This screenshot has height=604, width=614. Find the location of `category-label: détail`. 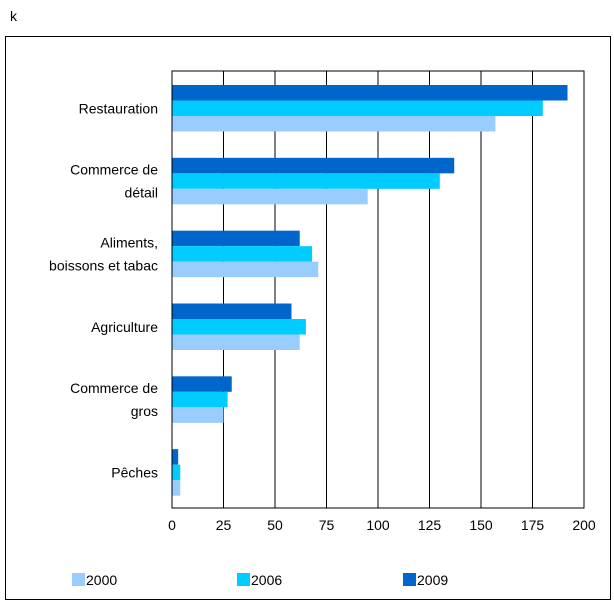

category-label: détail is located at coordinates (141, 193).